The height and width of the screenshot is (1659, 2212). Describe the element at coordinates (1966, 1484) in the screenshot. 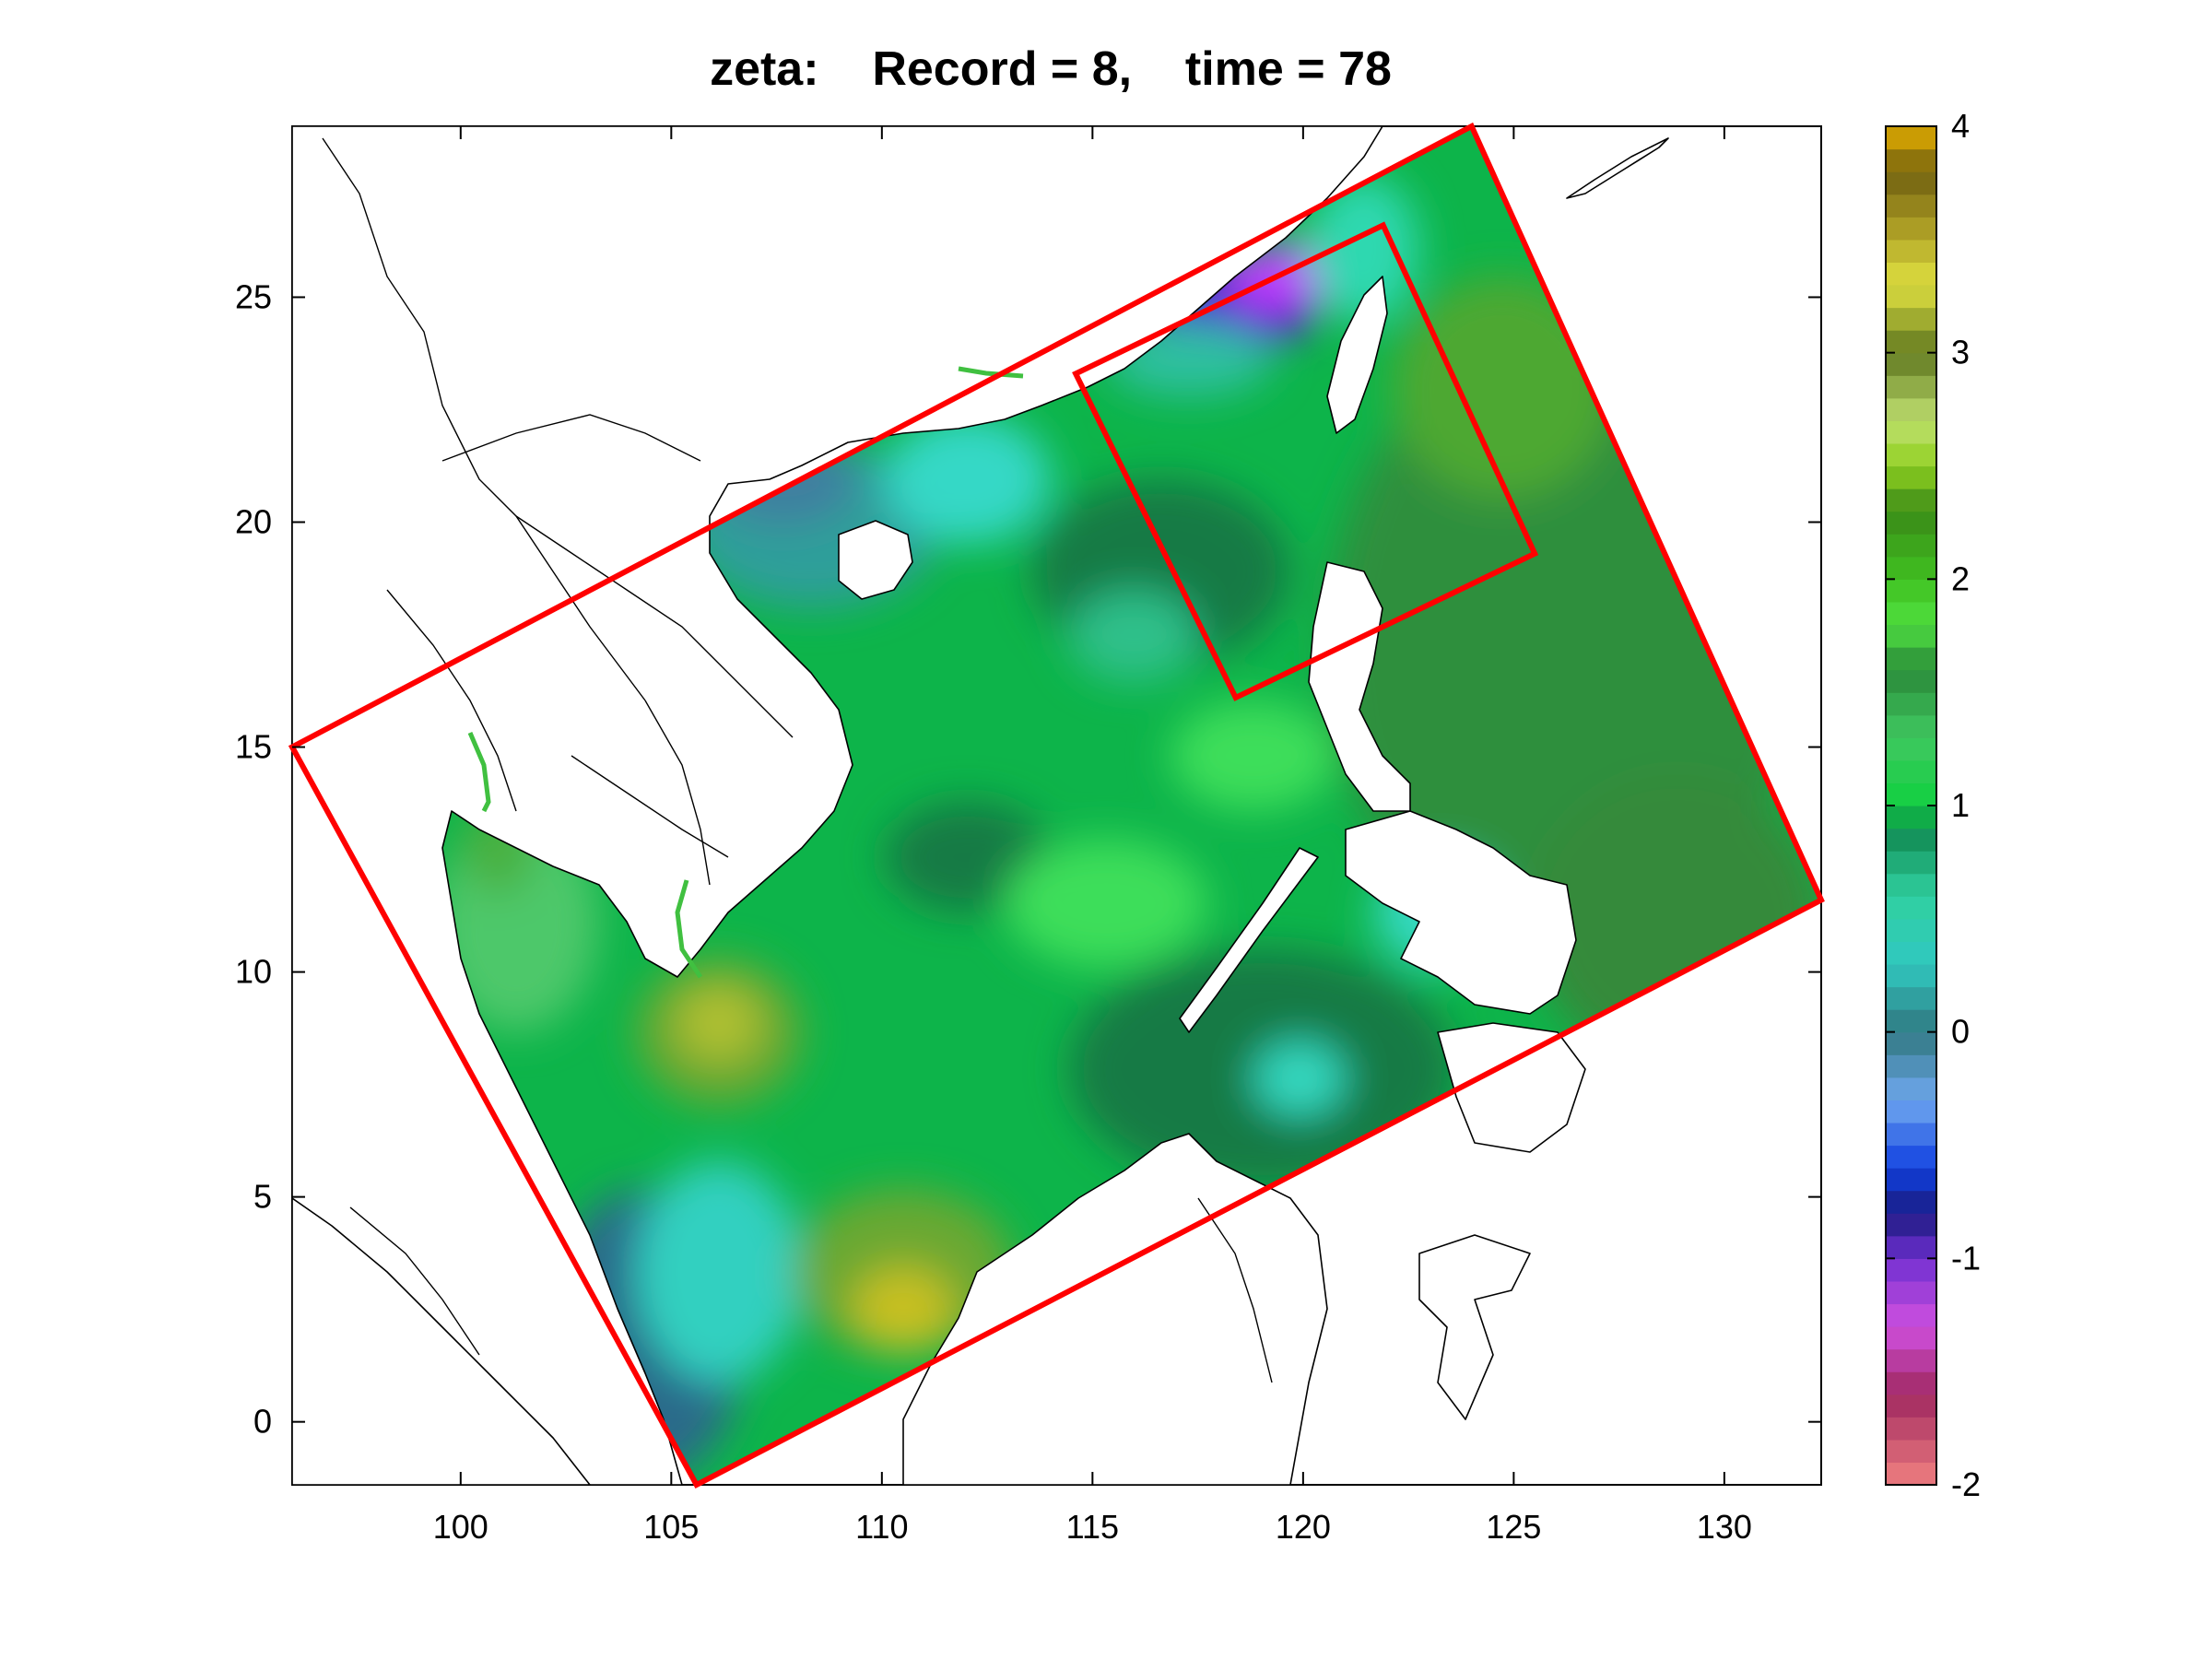

I see `colorbar-tick-label: -2` at that location.